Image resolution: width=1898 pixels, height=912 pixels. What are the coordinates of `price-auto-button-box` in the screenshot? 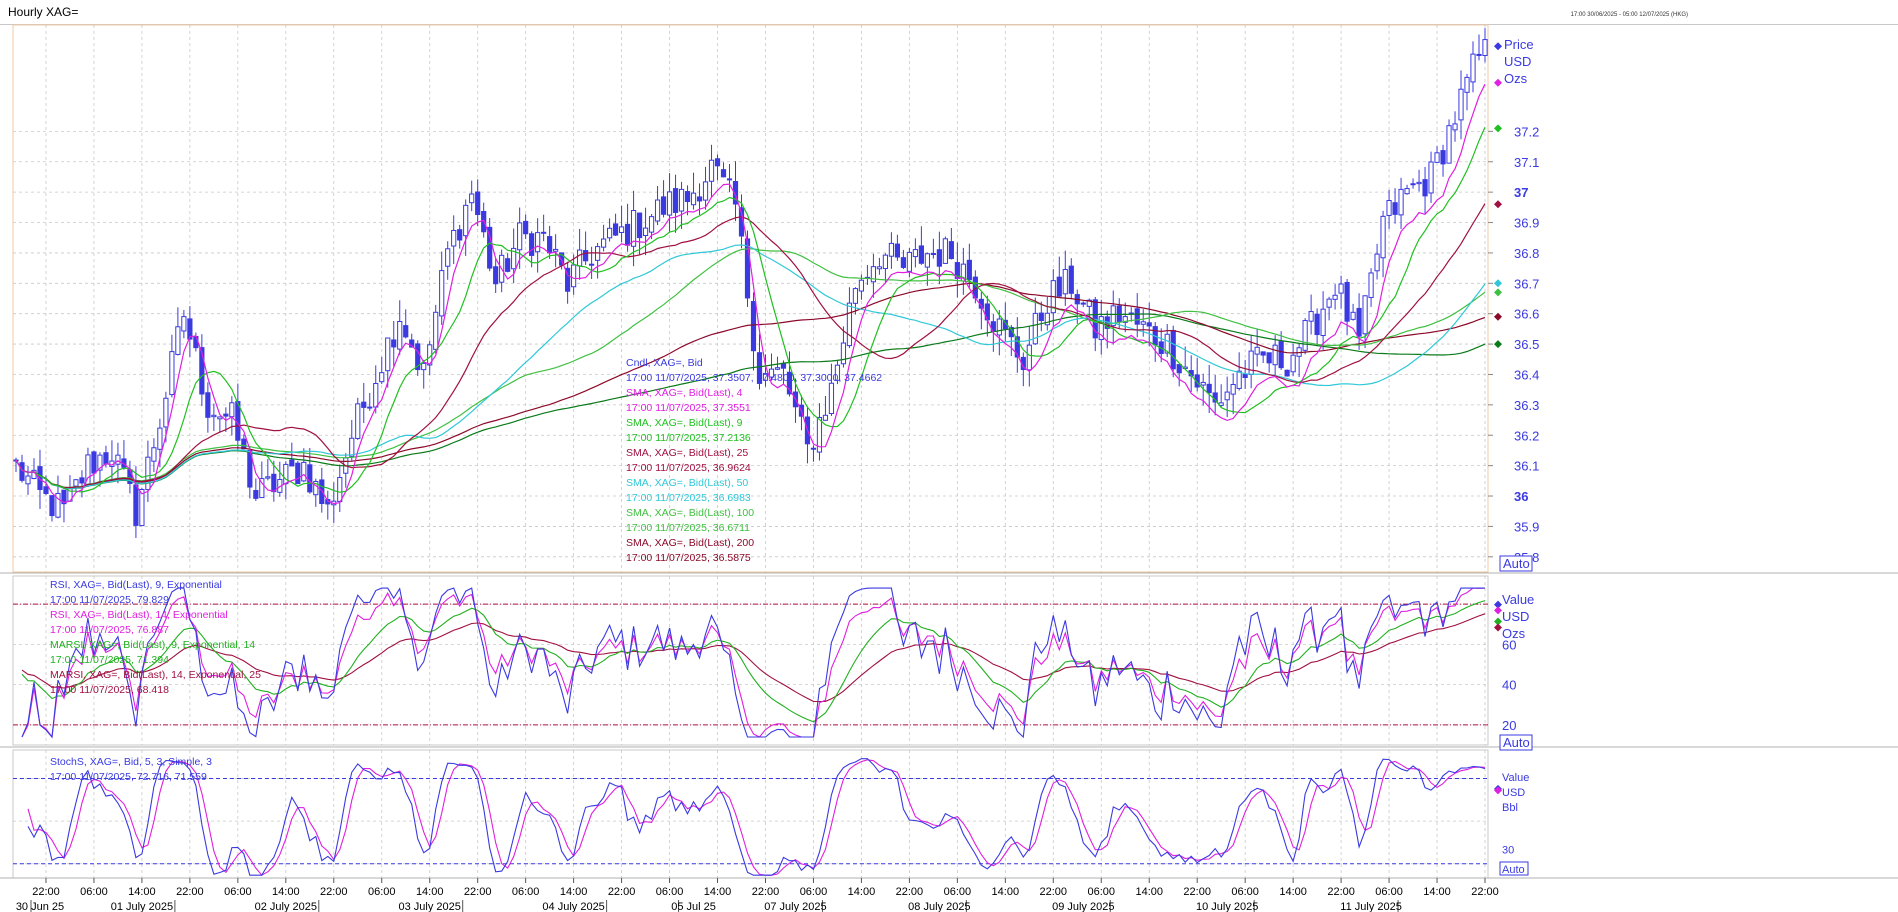 It's located at (1516, 563).